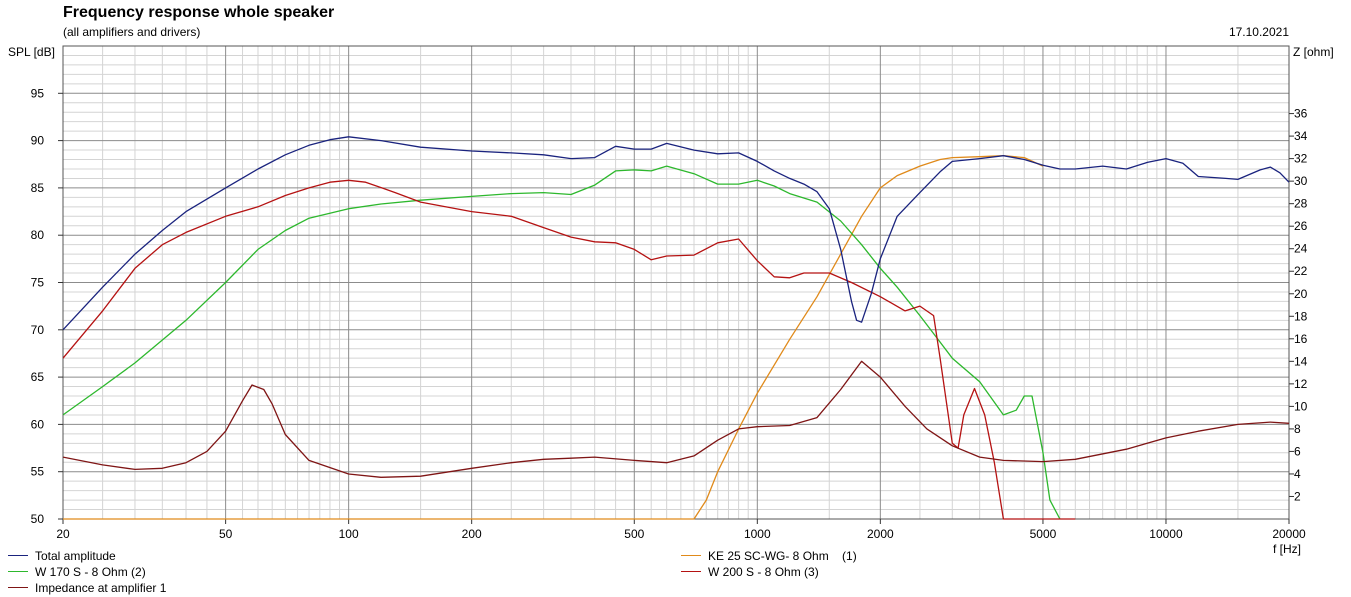 The height and width of the screenshot is (597, 1351). Describe the element at coordinates (1301, 159) in the screenshot. I see `y2-tick-label: 32` at that location.